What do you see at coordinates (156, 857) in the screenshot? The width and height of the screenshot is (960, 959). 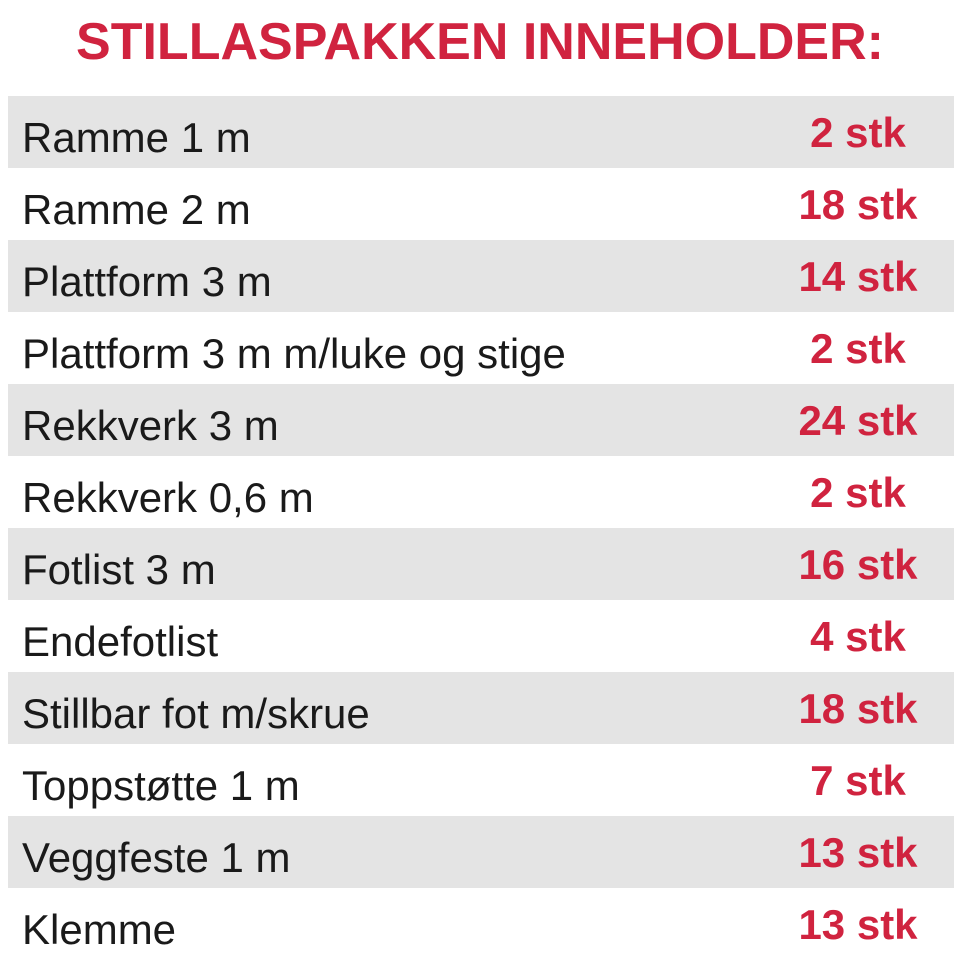 I see `item-name: Veggfeste 1 m` at bounding box center [156, 857].